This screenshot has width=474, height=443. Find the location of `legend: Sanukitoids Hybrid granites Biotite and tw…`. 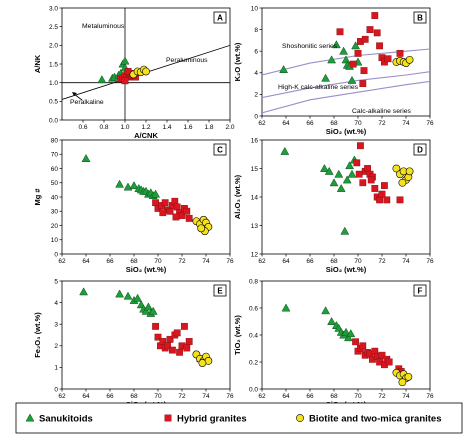

legend: Sanukitoids Hybrid granites Biotite and tw… is located at coordinates (239, 418).